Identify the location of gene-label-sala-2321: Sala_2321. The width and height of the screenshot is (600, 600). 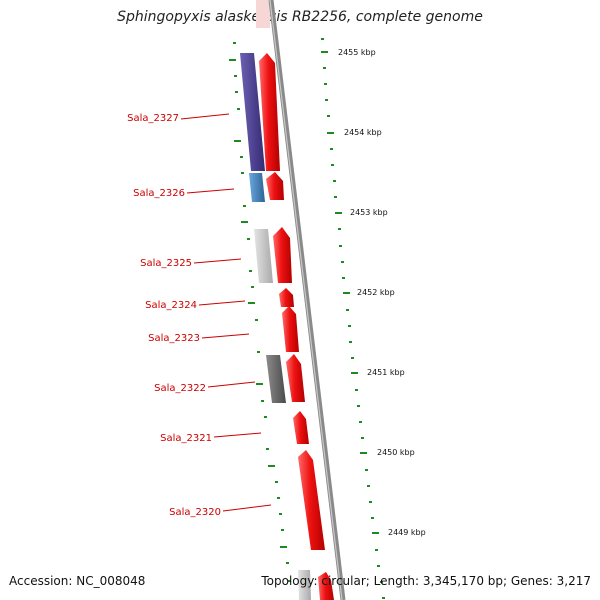
(186, 438).